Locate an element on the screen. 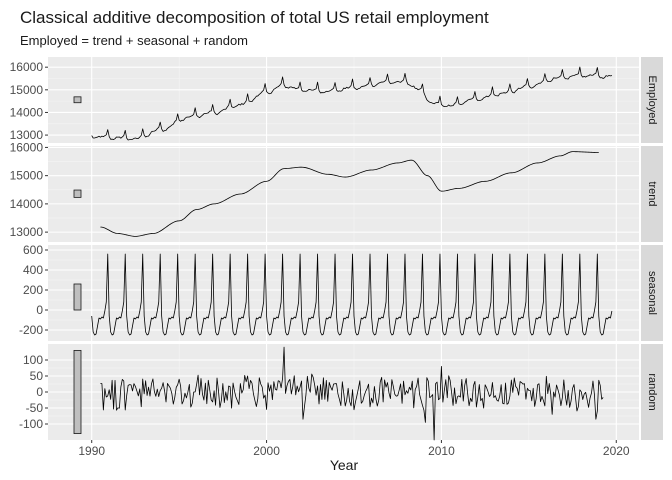 The width and height of the screenshot is (672, 480). x-axis: 1990 2000 2010 2020 is located at coordinates (354, 449).